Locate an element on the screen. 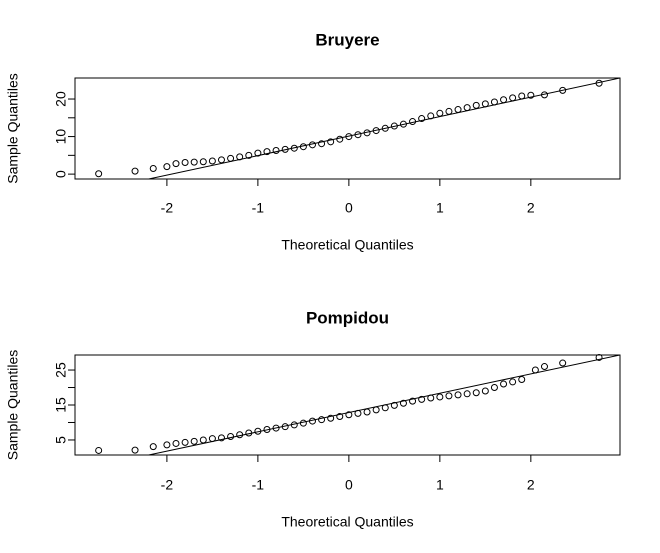 The width and height of the screenshot is (660, 553). chart-title: Pompidou is located at coordinates (347, 317).